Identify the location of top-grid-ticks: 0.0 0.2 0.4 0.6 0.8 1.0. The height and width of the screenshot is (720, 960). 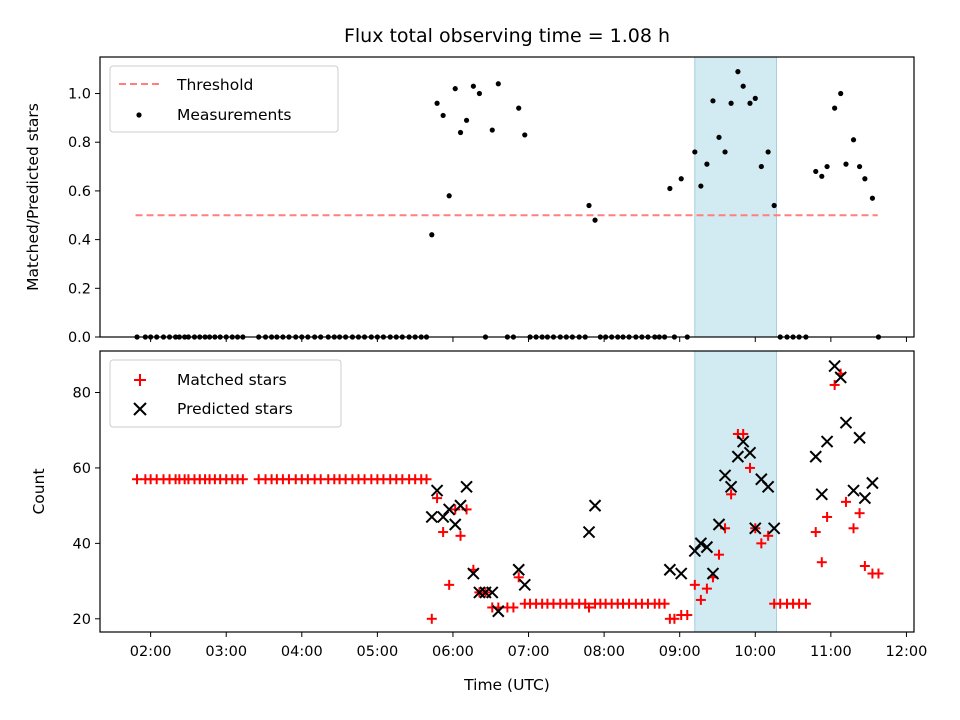
(84, 216).